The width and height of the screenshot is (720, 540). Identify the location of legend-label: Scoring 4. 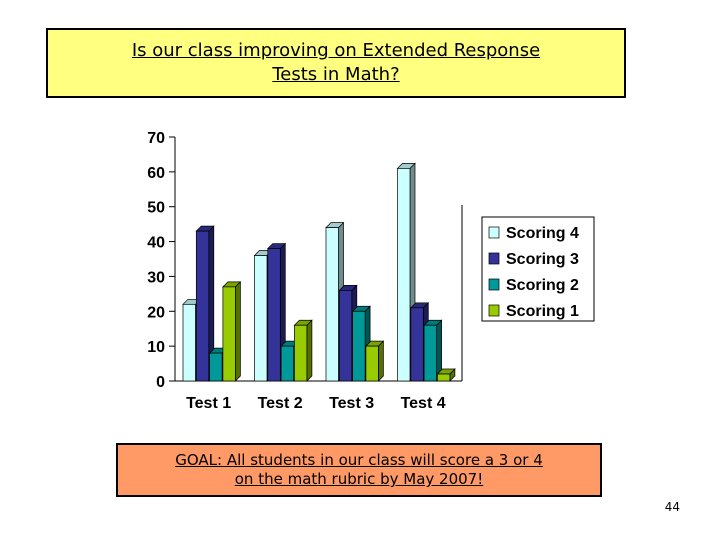
(542, 233).